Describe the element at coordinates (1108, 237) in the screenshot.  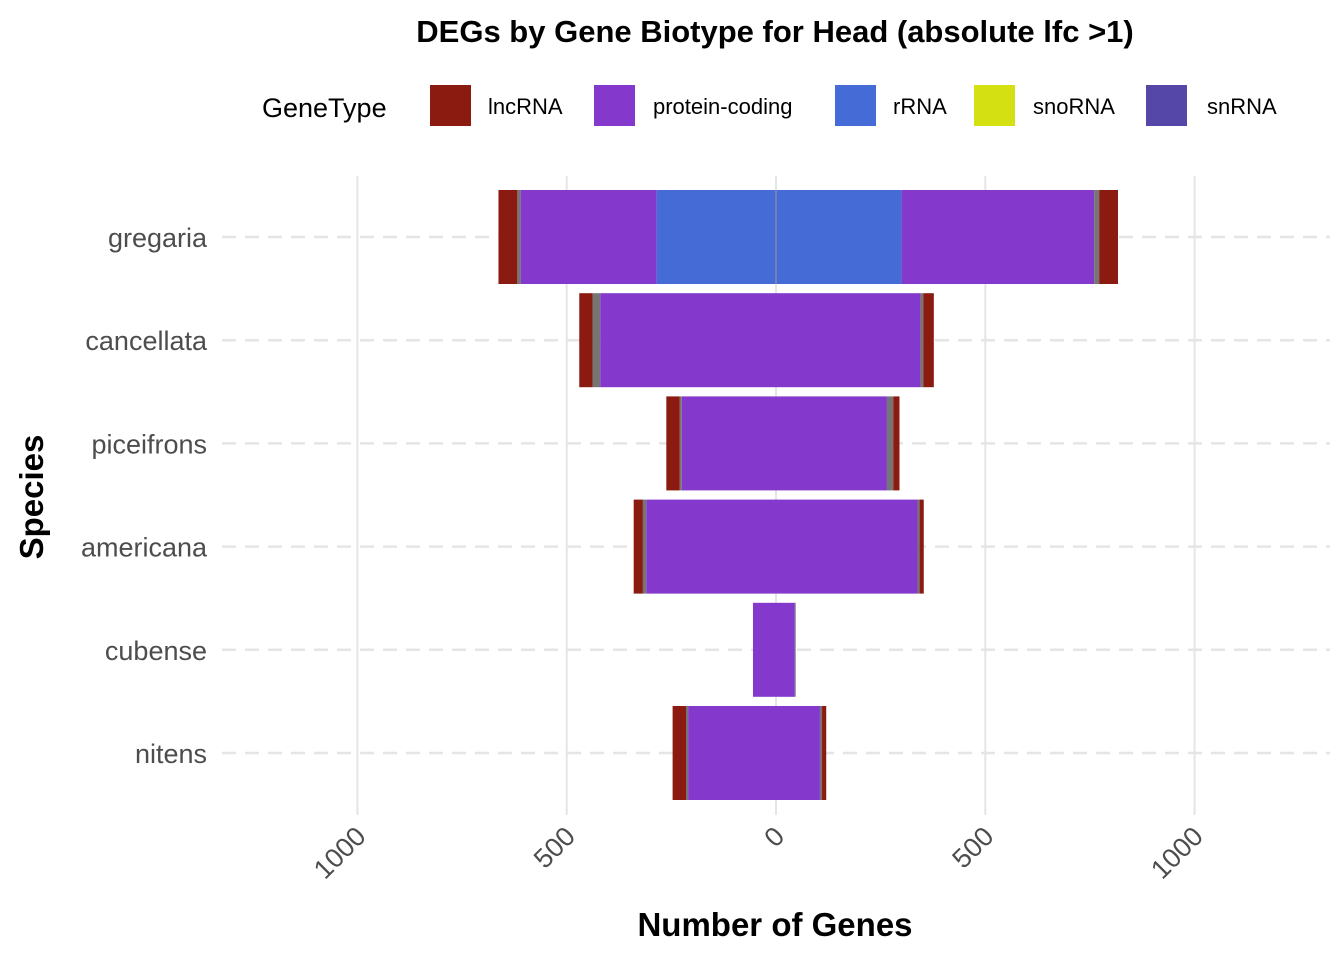
I see `bar-gregaria-up-lncrna` at that location.